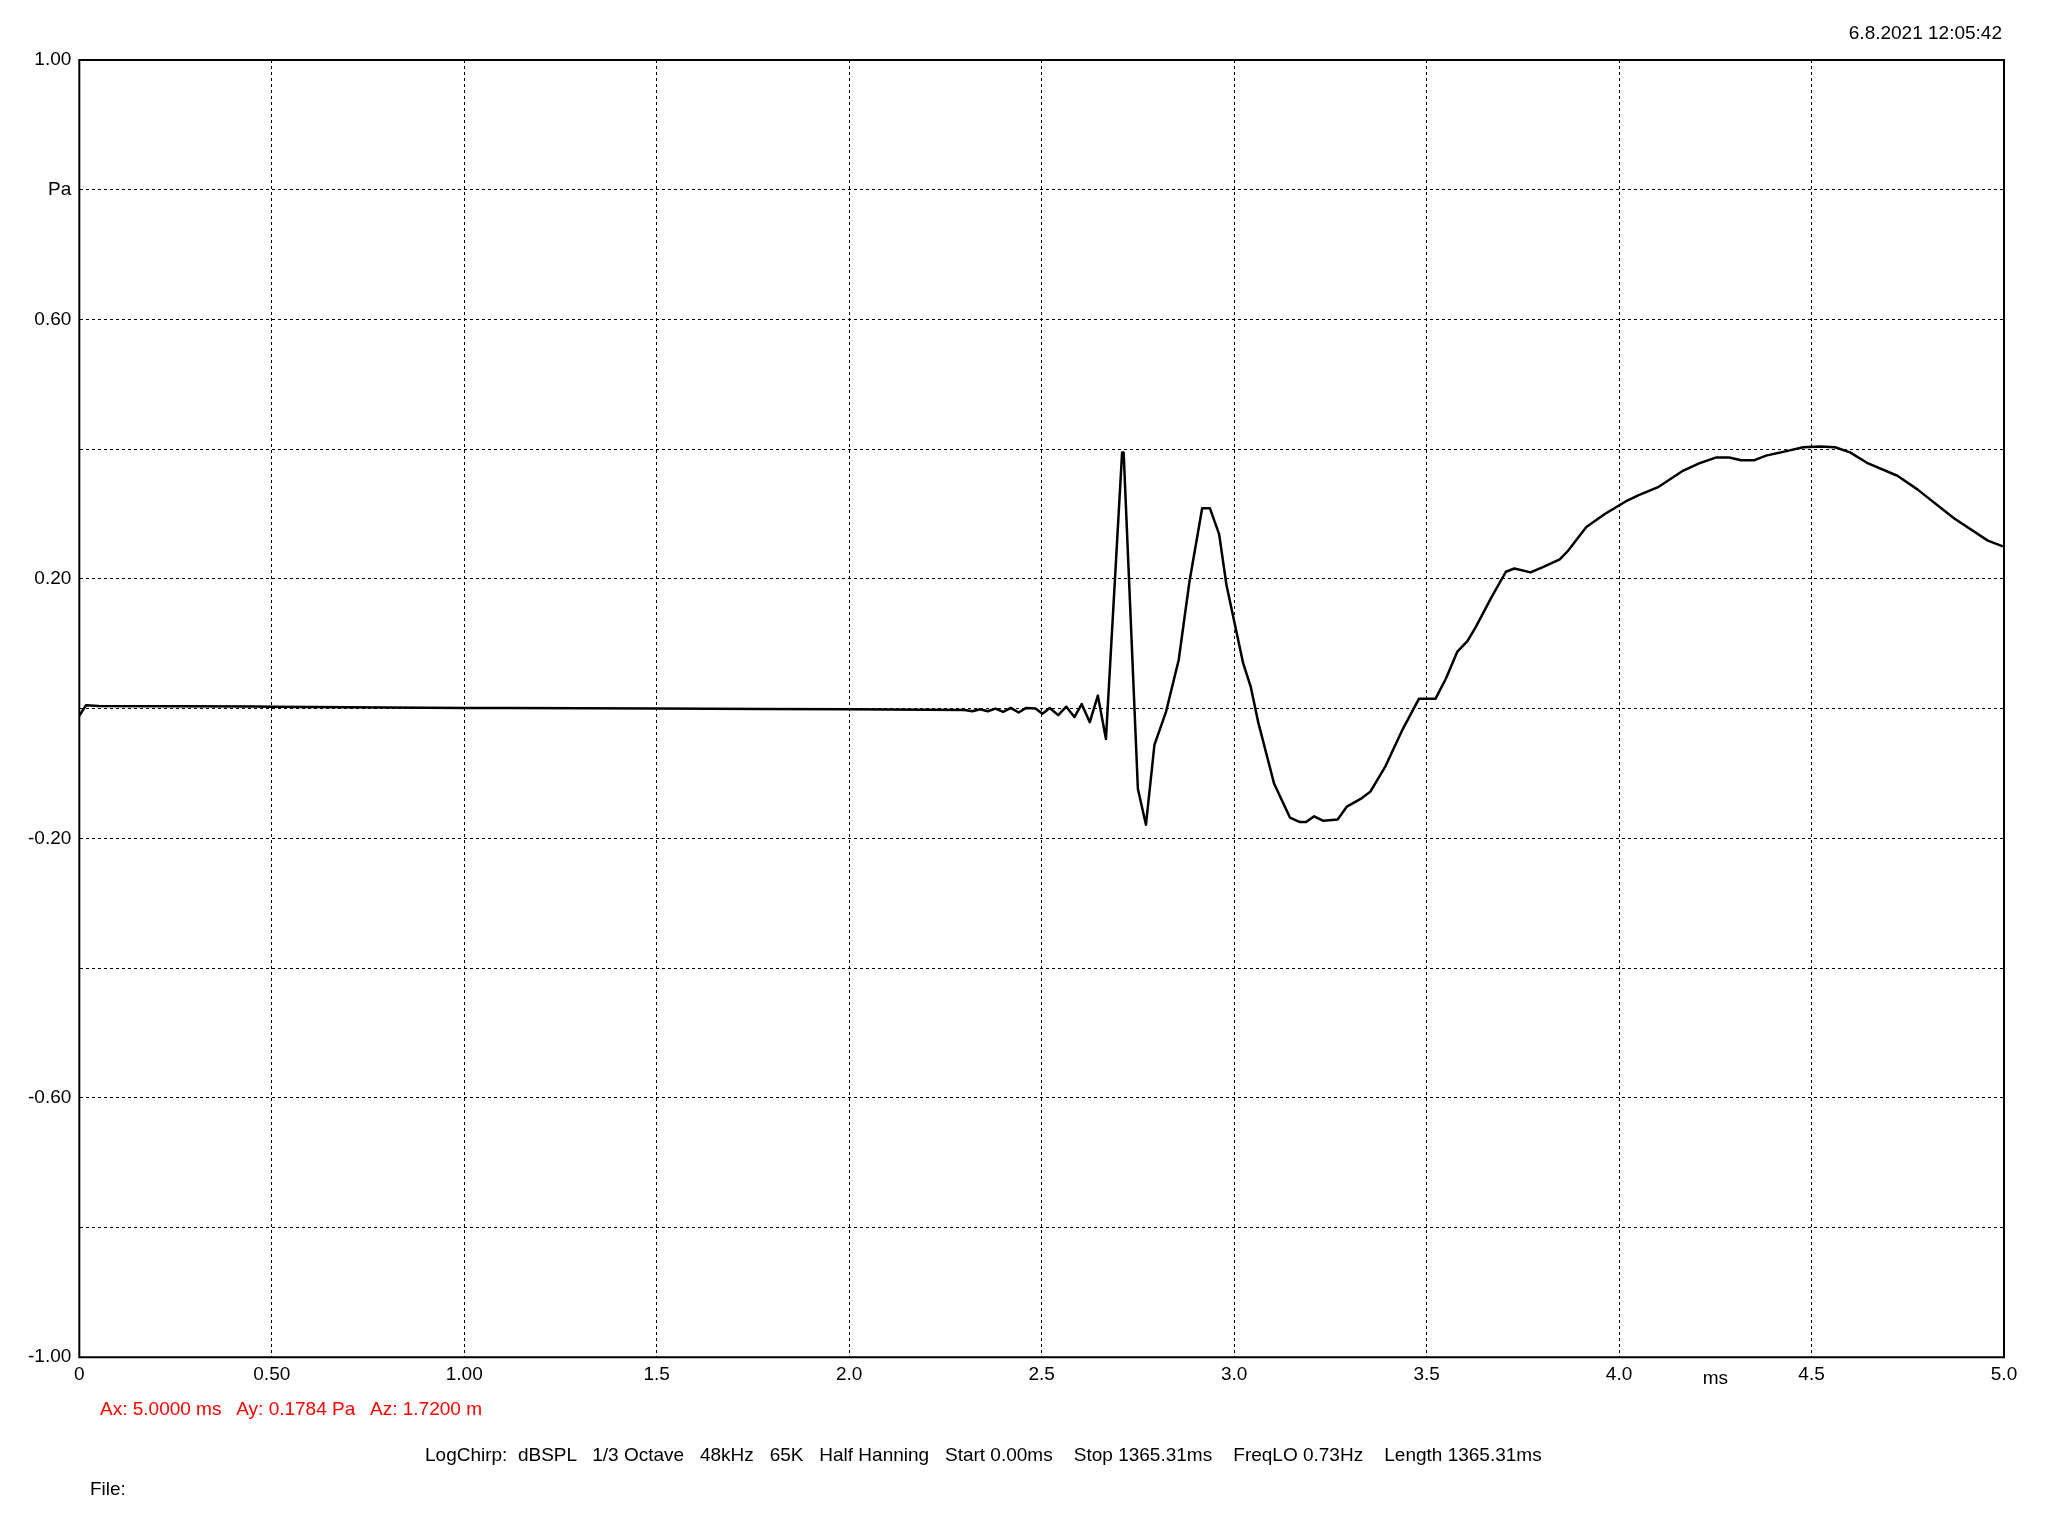 The width and height of the screenshot is (2048, 1536). What do you see at coordinates (53, 578) in the screenshot?
I see `y-tick-label: 0.20` at bounding box center [53, 578].